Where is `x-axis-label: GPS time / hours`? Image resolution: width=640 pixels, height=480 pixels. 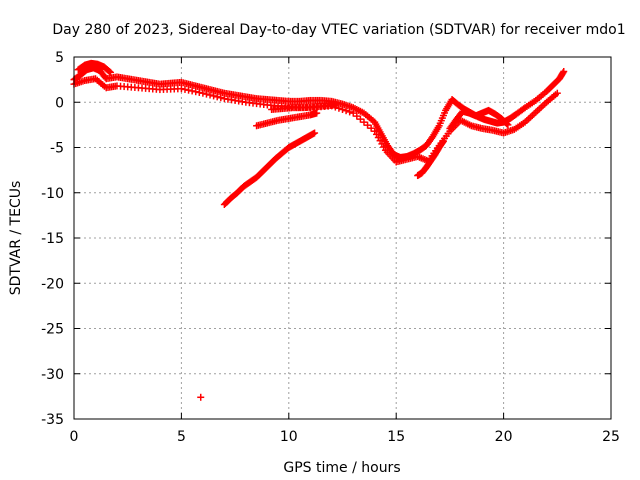 x-axis-label: GPS time / hours is located at coordinates (341, 468).